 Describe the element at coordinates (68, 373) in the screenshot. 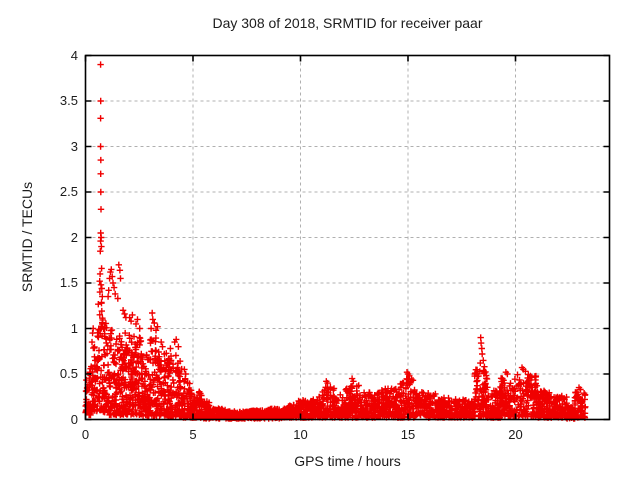

I see `y-tick-label: 0.5` at that location.